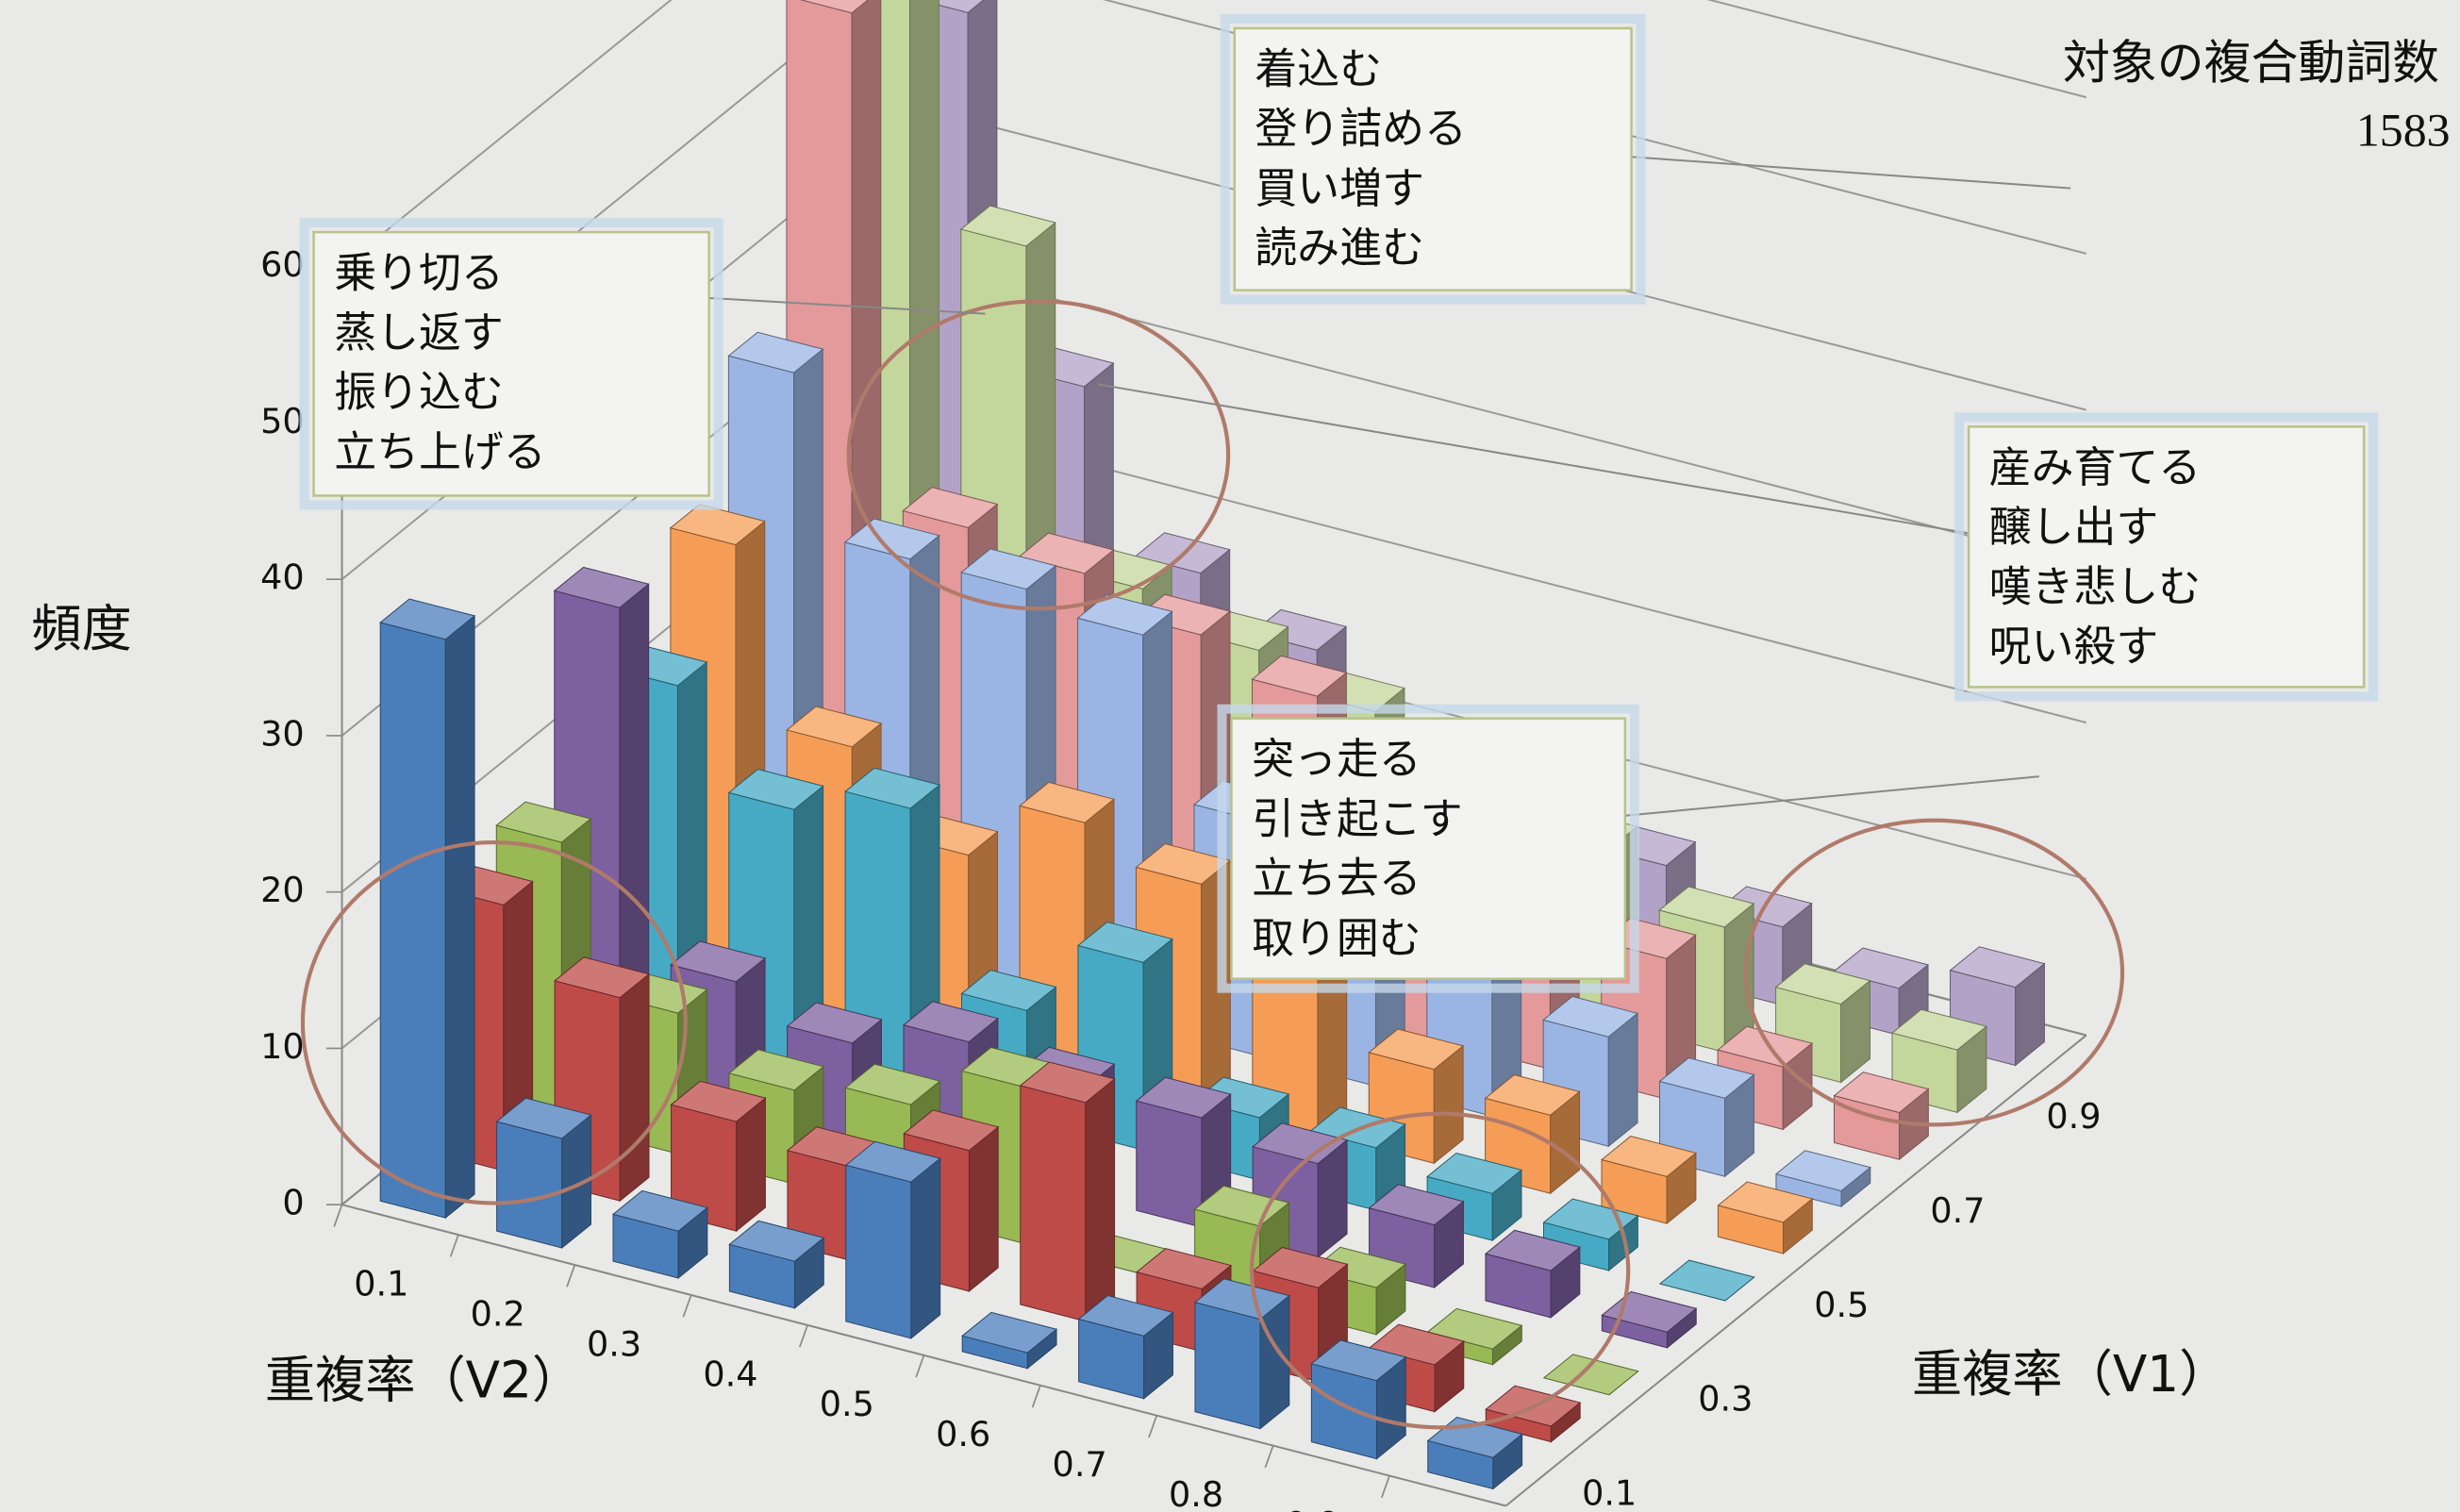 The width and height of the screenshot is (2460, 1512). I want to click on y-tick-label: 50, so click(282, 421).